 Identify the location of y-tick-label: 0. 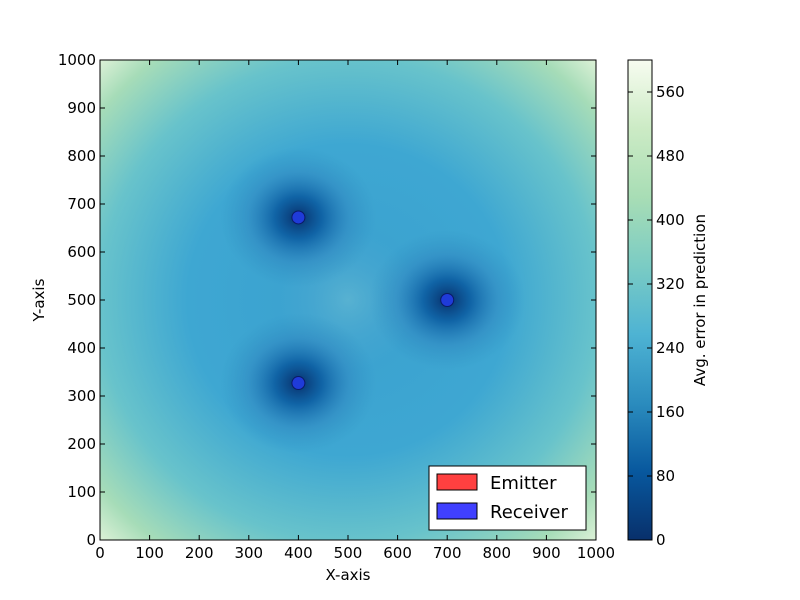
(91, 540).